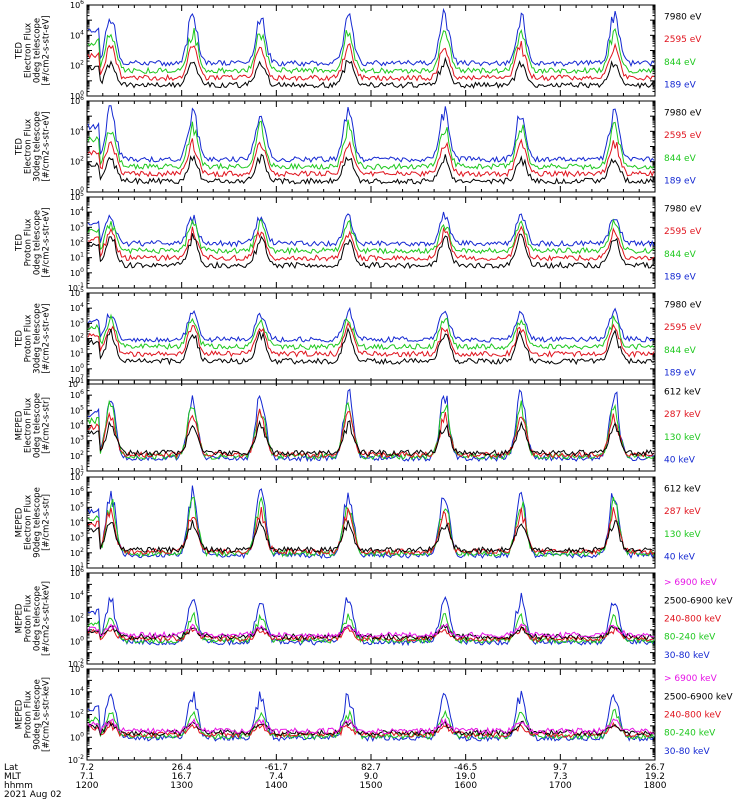  What do you see at coordinates (560, 786) in the screenshot?
I see `hhmm-tick-label: 1700` at bounding box center [560, 786].